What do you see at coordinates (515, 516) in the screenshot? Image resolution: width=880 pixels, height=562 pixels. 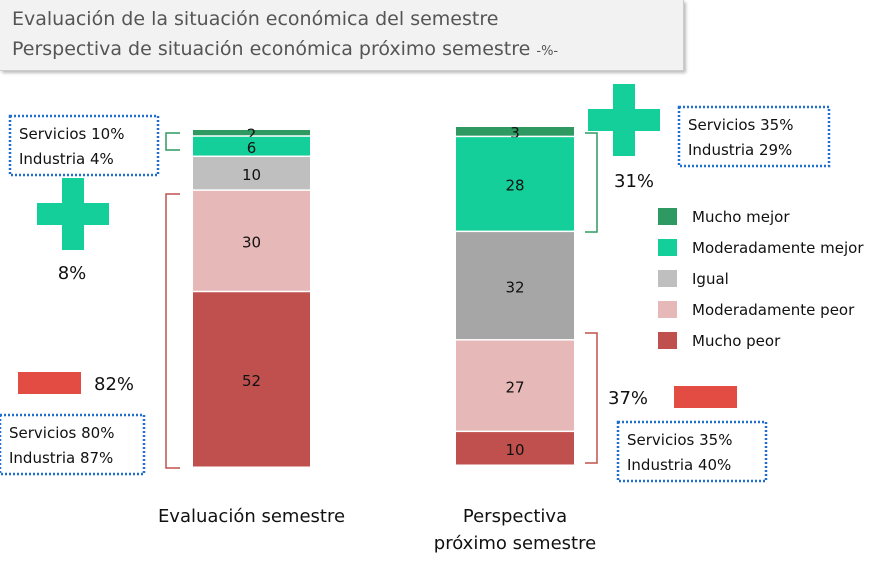 I see `category-label: Perspectiva` at bounding box center [515, 516].